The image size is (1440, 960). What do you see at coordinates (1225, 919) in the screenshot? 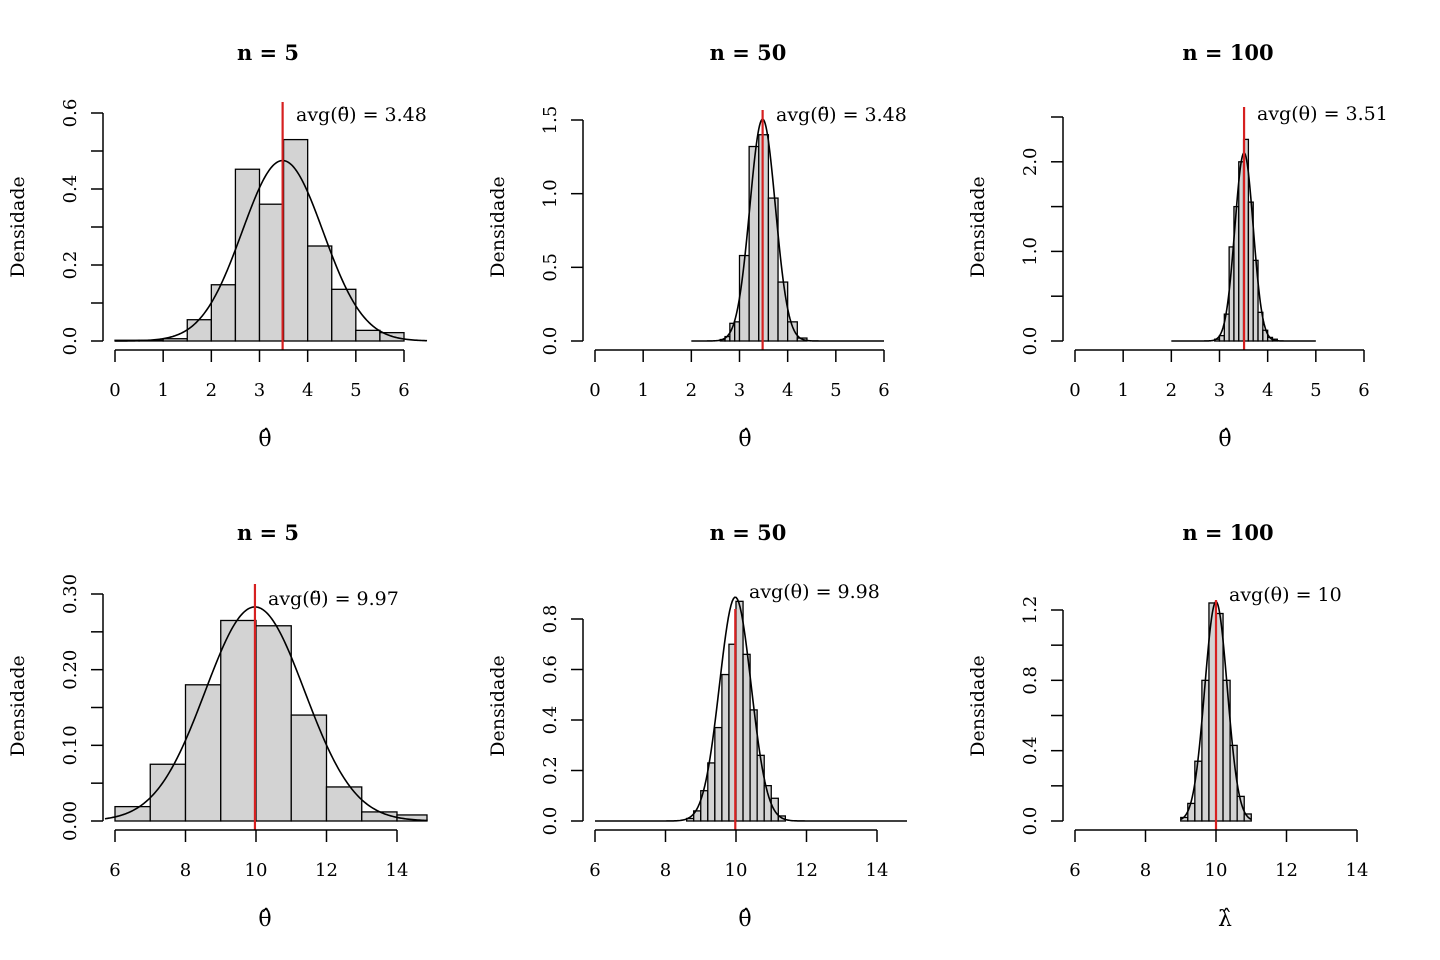
I see `x-axis-label: λ̂` at bounding box center [1225, 919].